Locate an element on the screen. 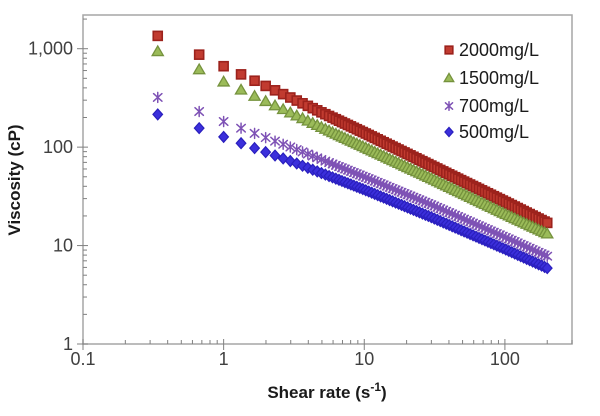 This screenshot has height=416, width=600. legend-item-700mgl: 700mg/L is located at coordinates (486, 106).